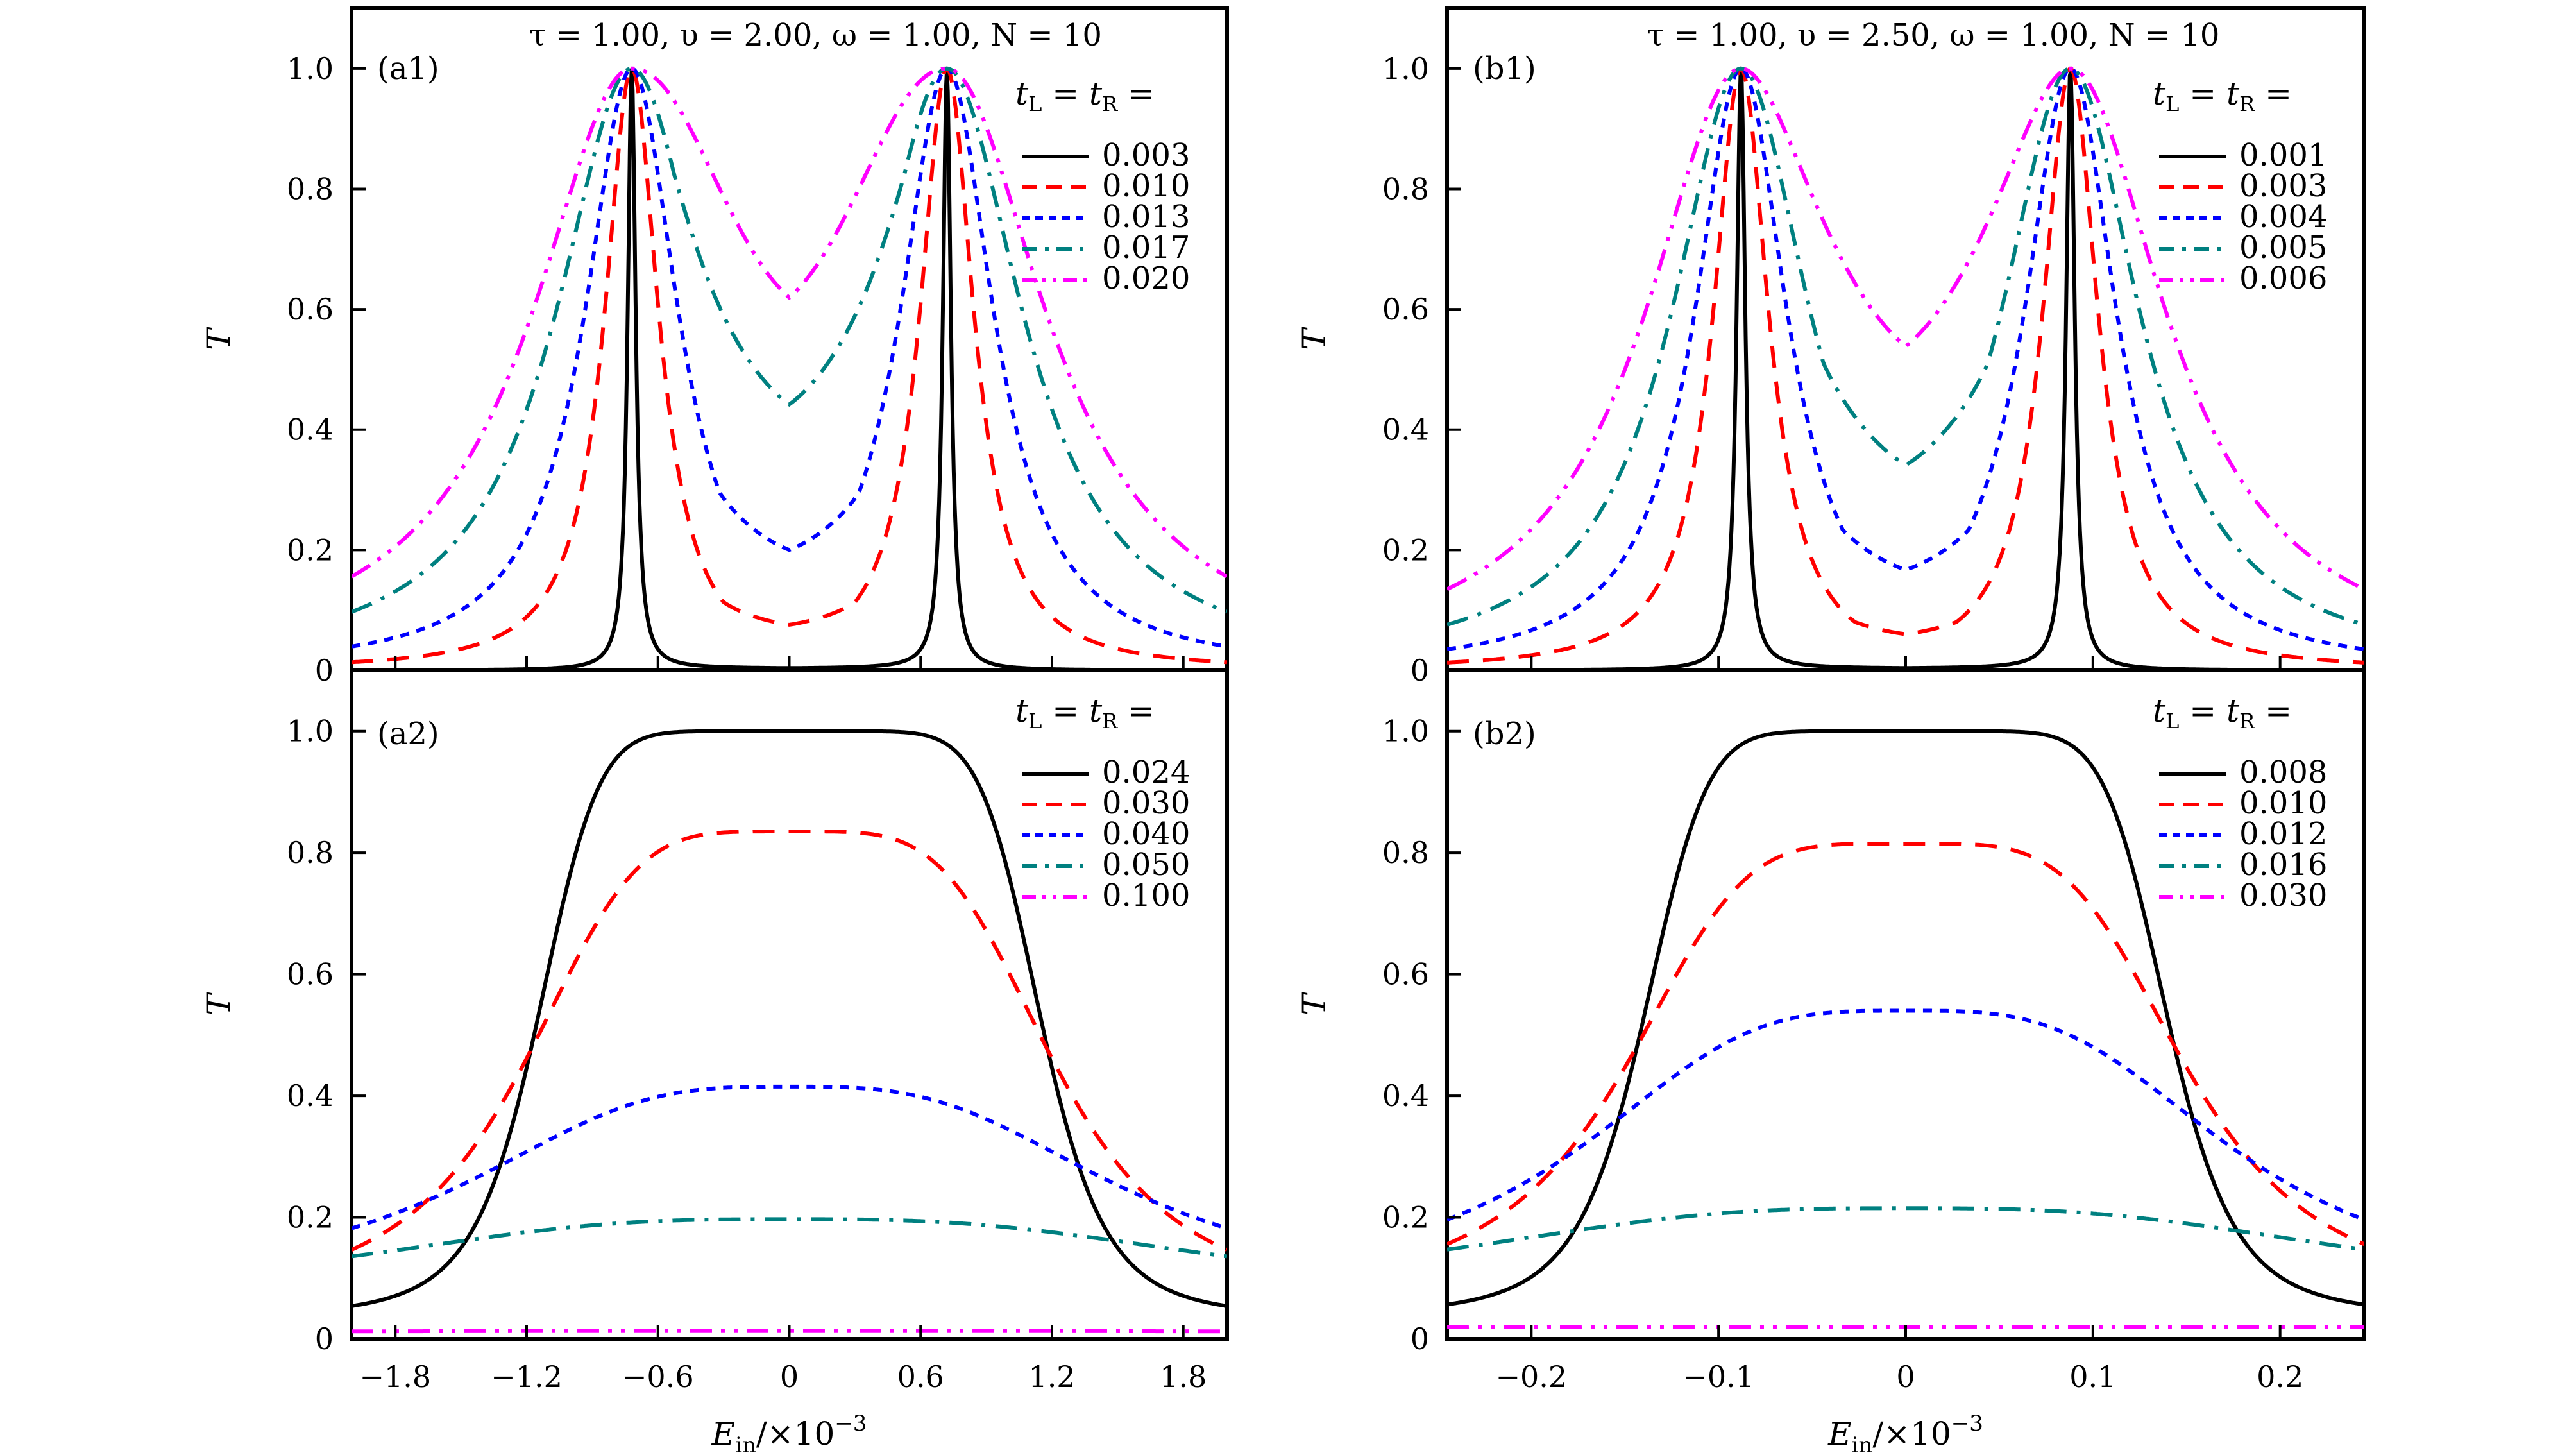 The width and height of the screenshot is (2576, 1455). I want to click on series-line-0.008, so click(1905, 1018).